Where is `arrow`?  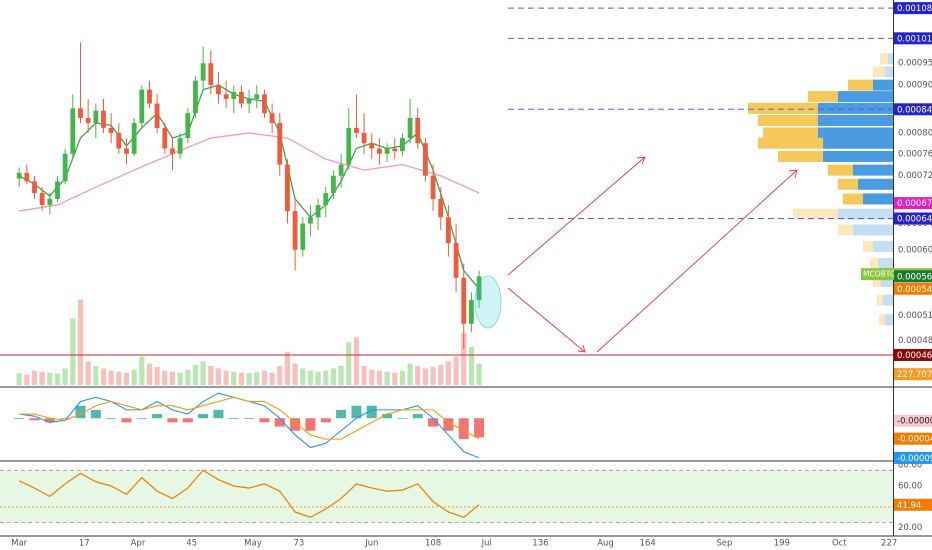 arrow is located at coordinates (697, 261).